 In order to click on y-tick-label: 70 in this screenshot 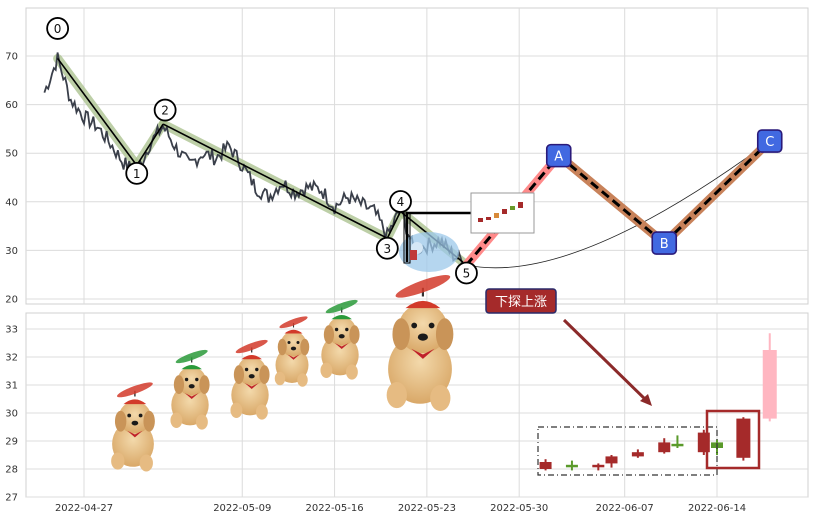, I will do `click(11, 57)`.